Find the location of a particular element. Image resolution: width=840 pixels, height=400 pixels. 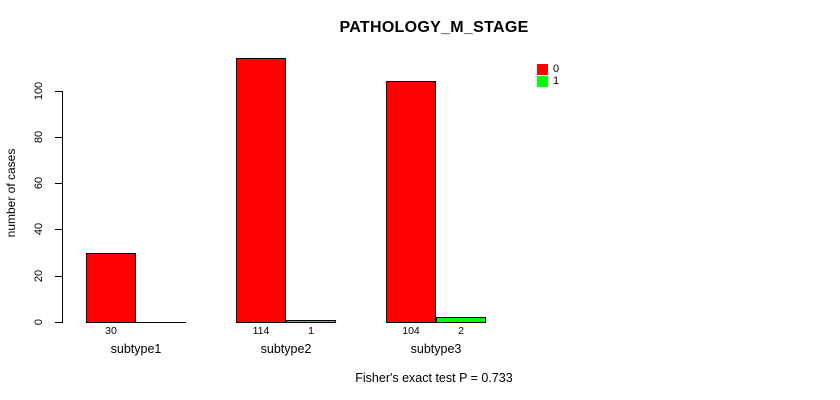

bar-value-label: 1 is located at coordinates (311, 331).